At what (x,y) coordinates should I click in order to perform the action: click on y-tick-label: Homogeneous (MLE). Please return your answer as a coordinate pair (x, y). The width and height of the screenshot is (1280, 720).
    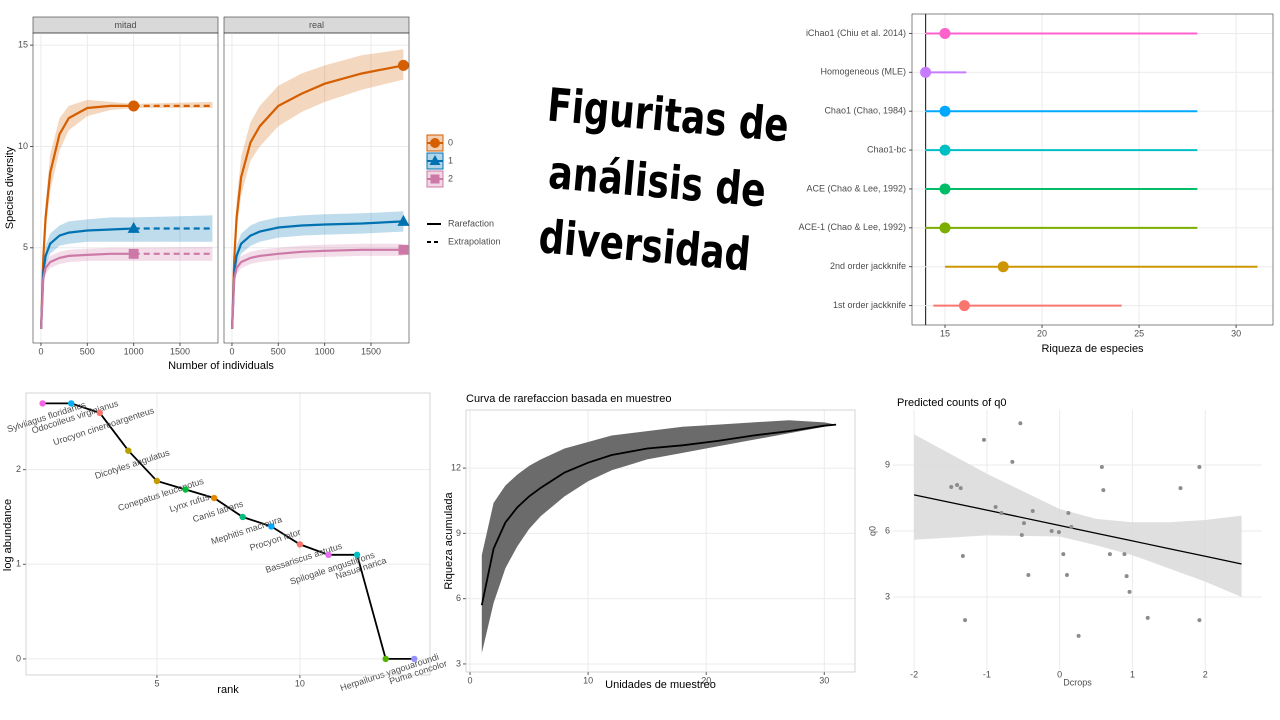
    Looking at the image, I should click on (863, 72).